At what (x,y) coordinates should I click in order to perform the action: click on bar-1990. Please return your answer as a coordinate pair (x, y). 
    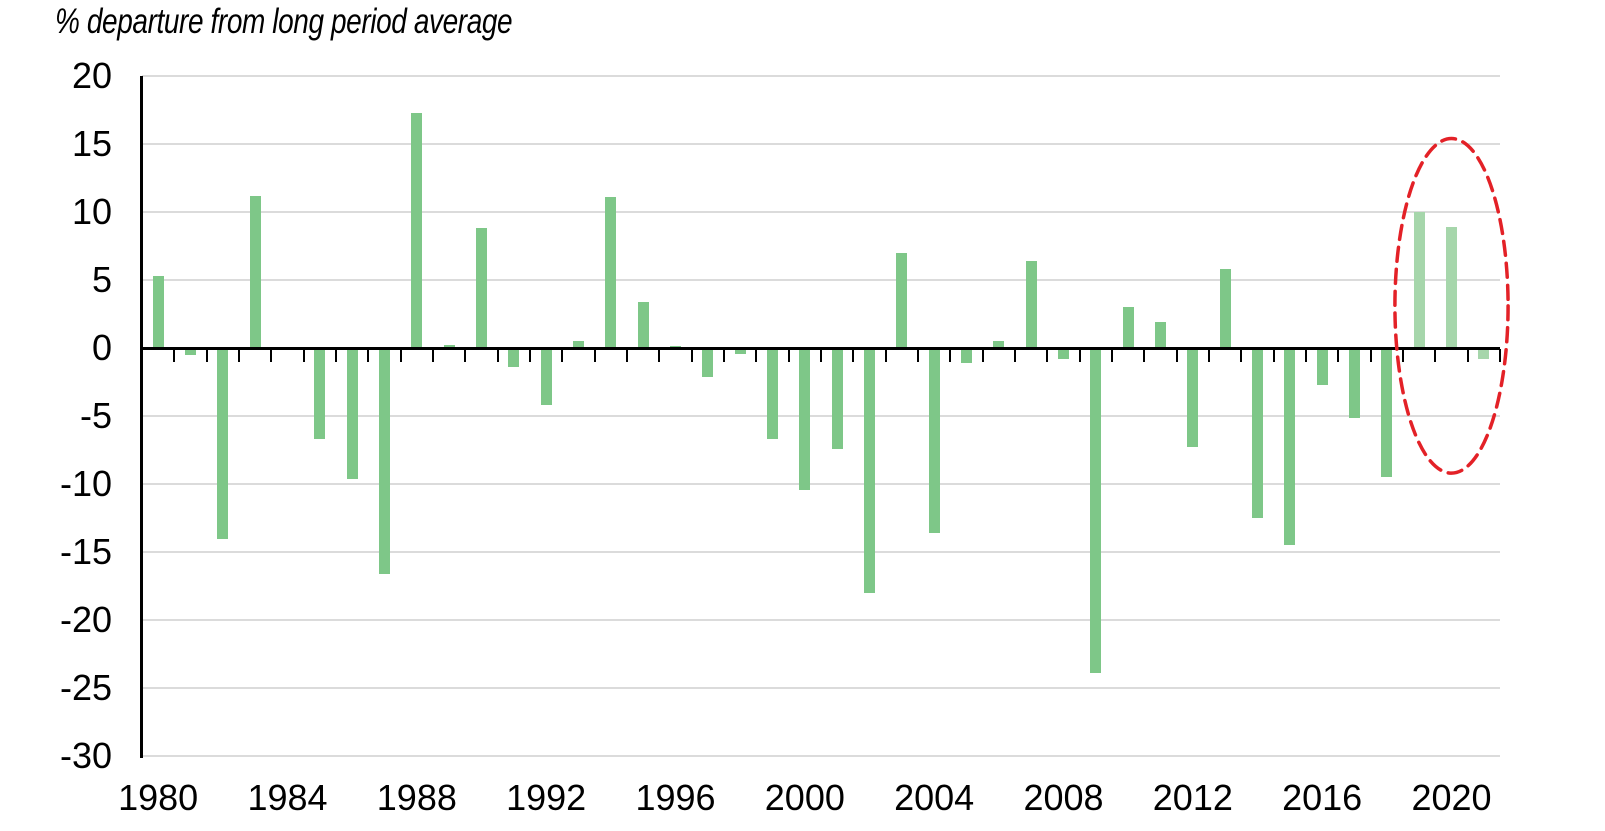
    Looking at the image, I should click on (481, 288).